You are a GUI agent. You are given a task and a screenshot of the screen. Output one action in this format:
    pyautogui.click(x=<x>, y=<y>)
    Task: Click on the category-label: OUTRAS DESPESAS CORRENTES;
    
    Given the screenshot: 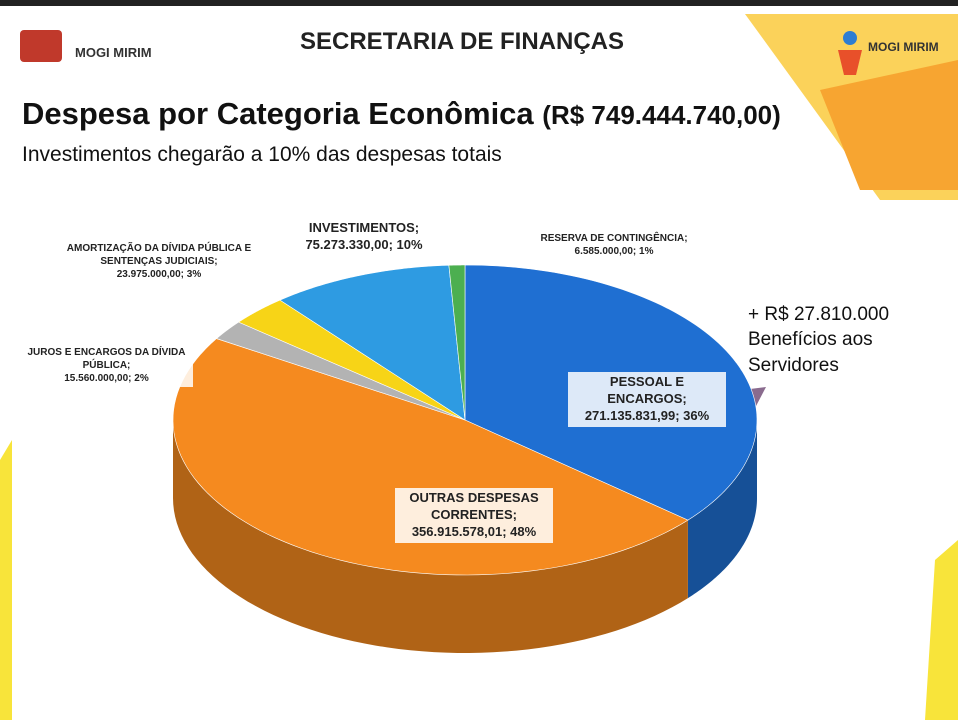 What is the action you would take?
    pyautogui.click(x=474, y=506)
    